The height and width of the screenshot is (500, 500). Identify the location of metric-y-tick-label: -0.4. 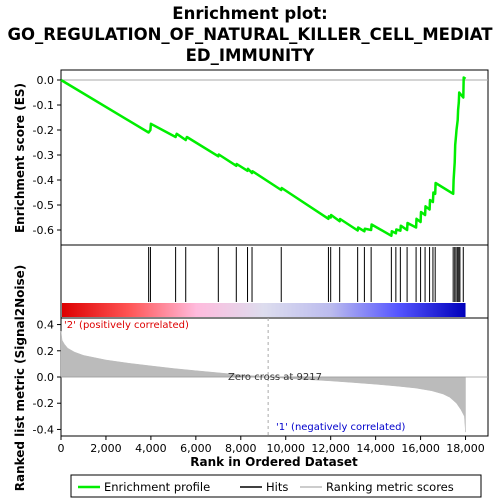
(43, 429).